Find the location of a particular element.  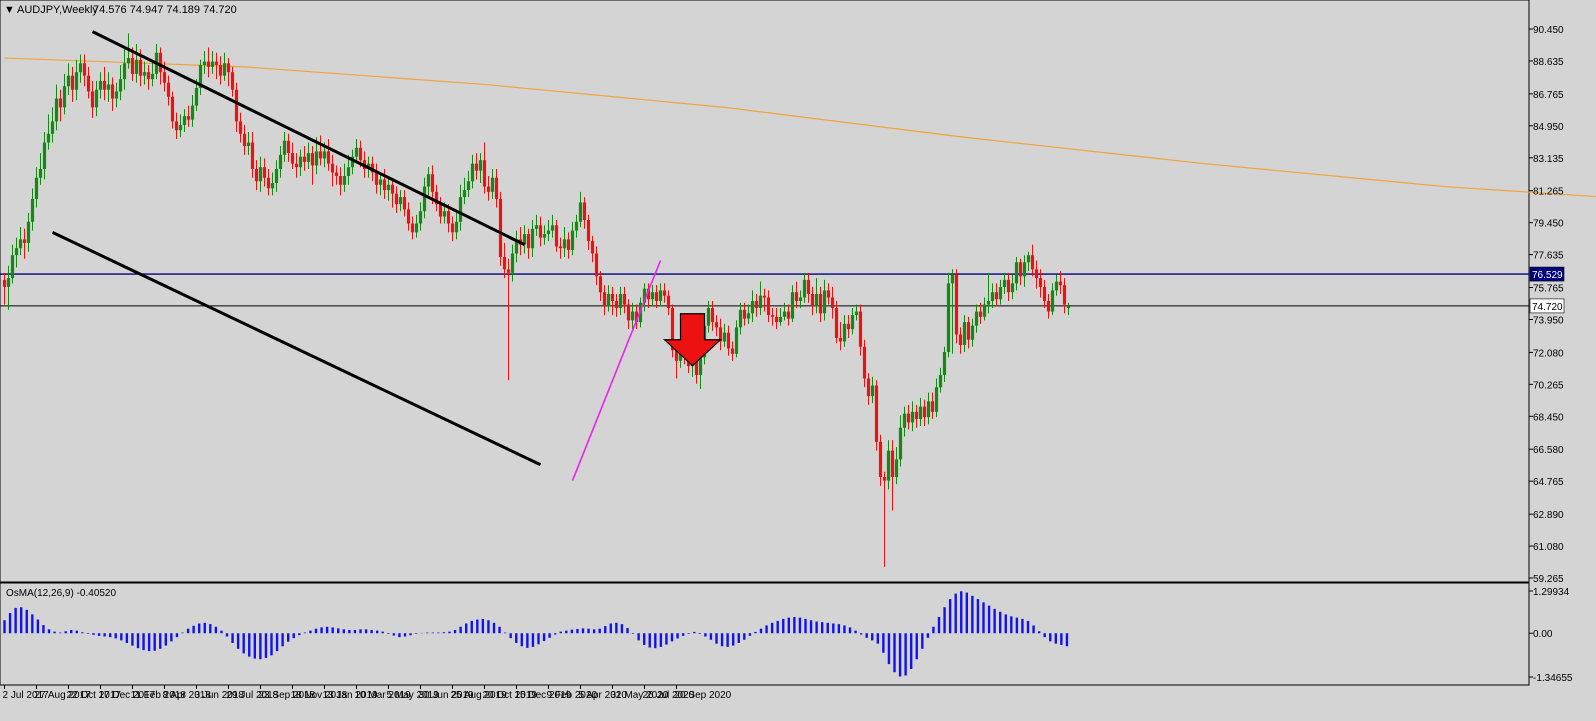

price-tick-label: 68.450 is located at coordinates (1548, 417).